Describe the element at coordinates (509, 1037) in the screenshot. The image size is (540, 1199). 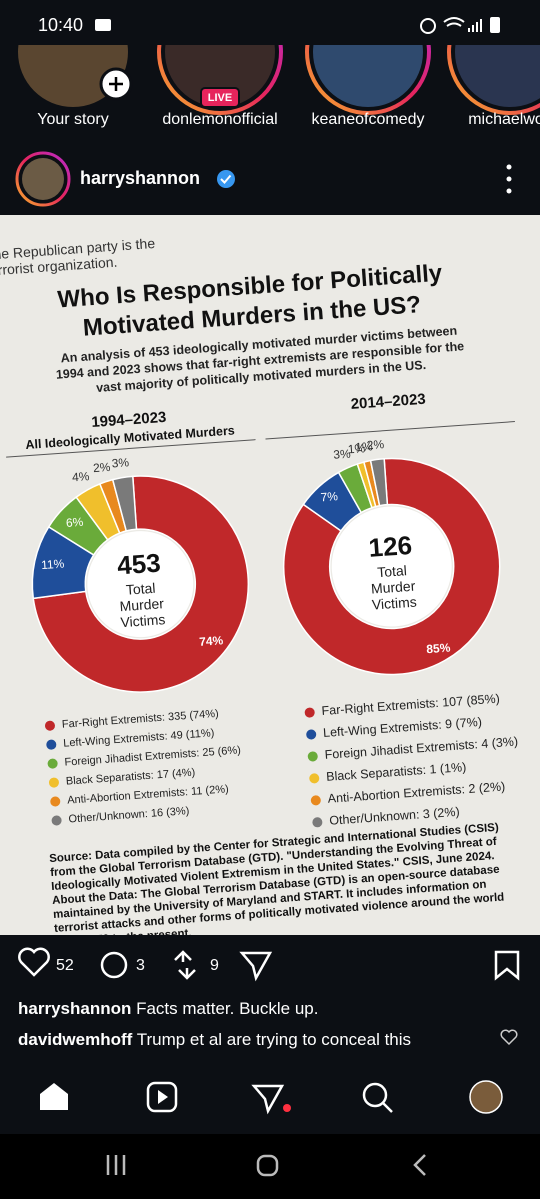
I see `comment-like` at that location.